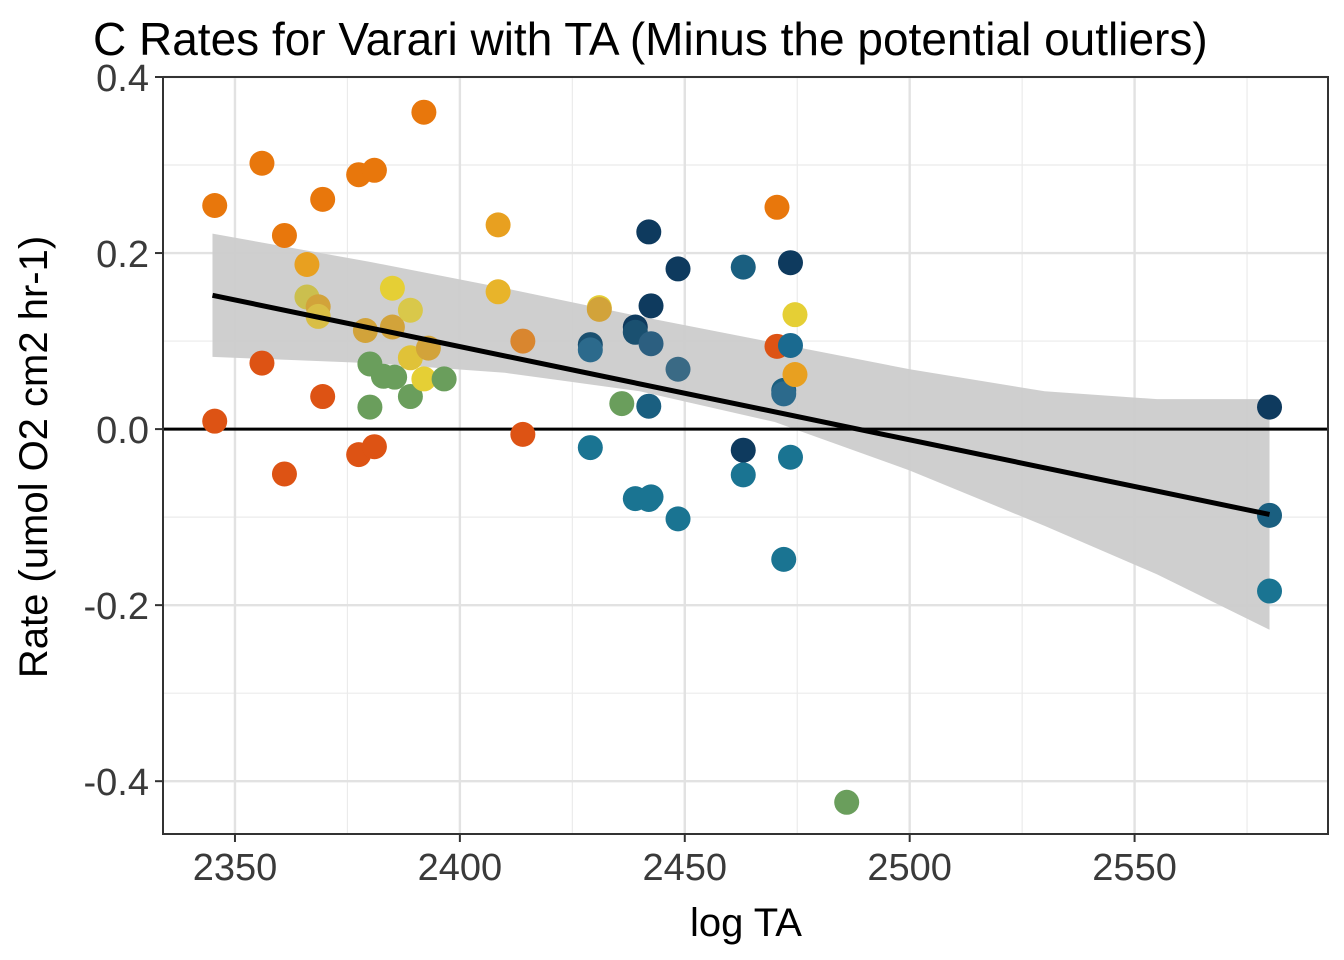 The image size is (1344, 960). I want to click on y-tick-label: -0.2, so click(116, 607).